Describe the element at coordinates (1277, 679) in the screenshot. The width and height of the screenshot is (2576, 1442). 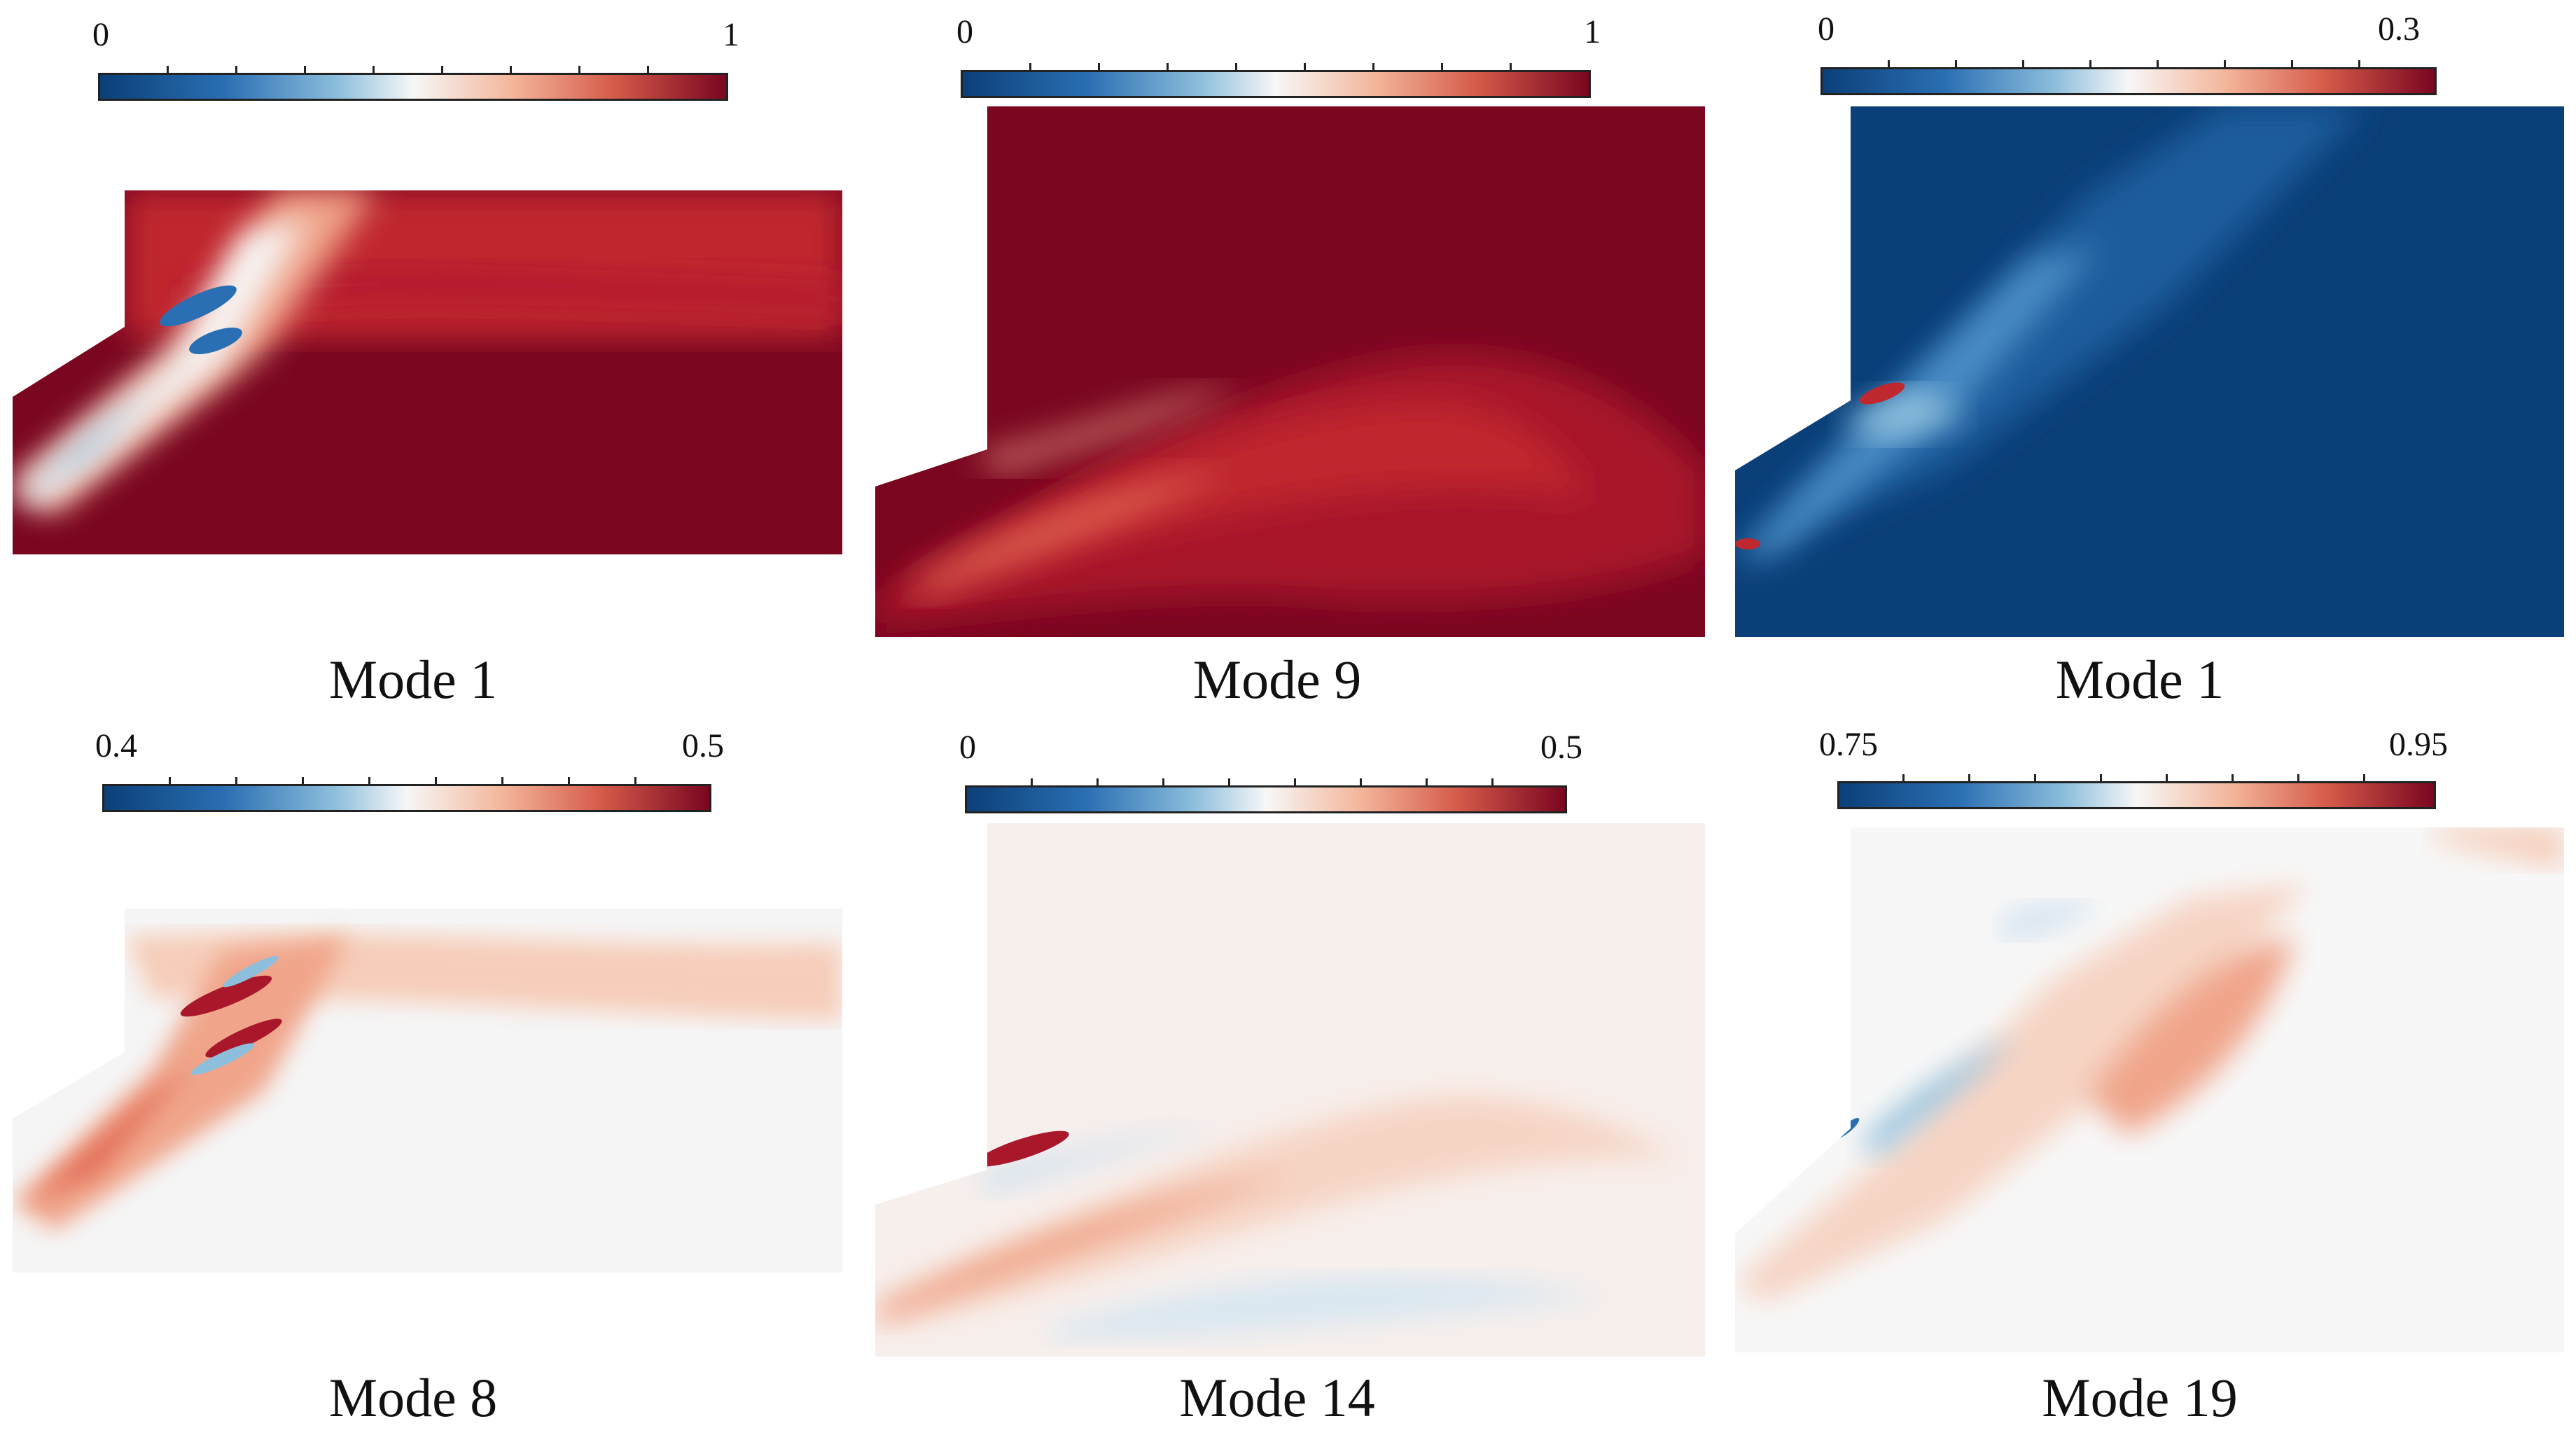
I see `panel-title: Mode 9` at that location.